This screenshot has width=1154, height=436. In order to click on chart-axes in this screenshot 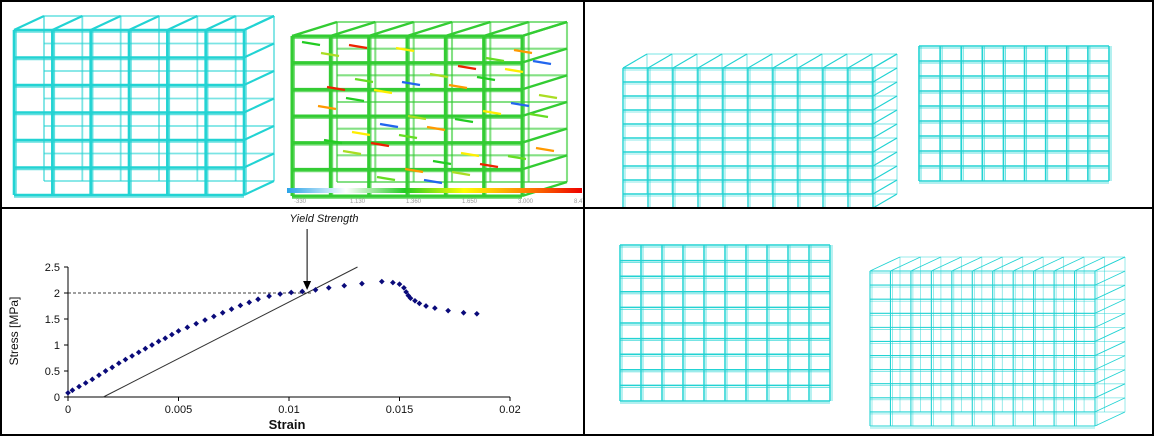, I will do `click(288, 332)`.